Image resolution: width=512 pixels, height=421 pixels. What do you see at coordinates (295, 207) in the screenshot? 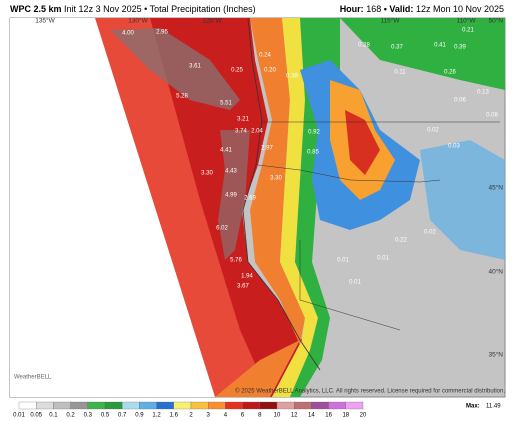
I see `precip-yellow` at bounding box center [295, 207].